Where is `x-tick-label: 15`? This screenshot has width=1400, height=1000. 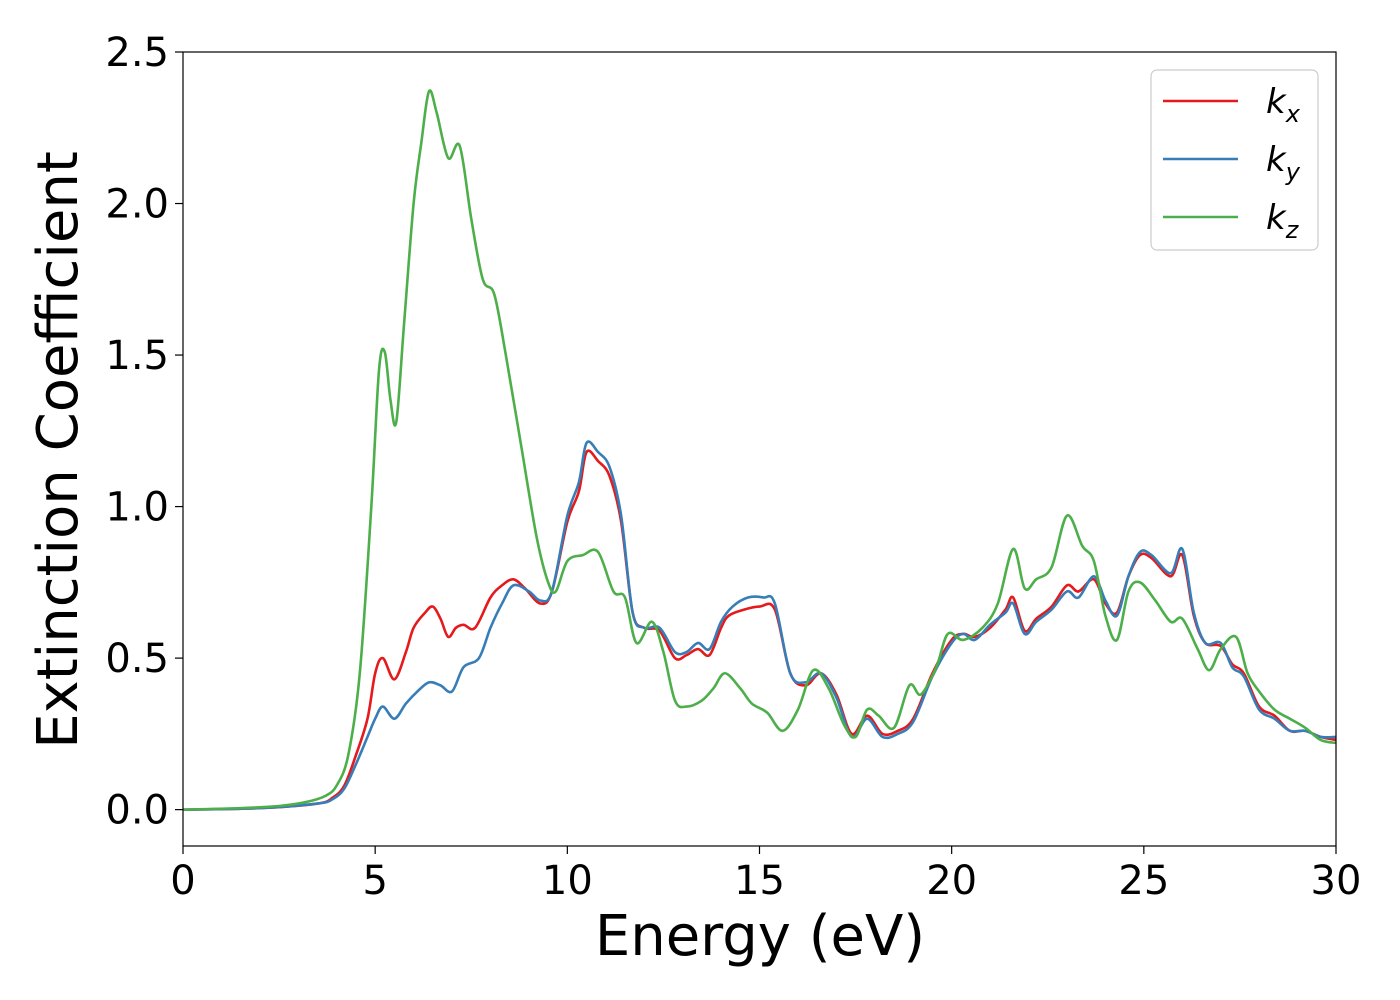 x-tick-label: 15 is located at coordinates (759, 881).